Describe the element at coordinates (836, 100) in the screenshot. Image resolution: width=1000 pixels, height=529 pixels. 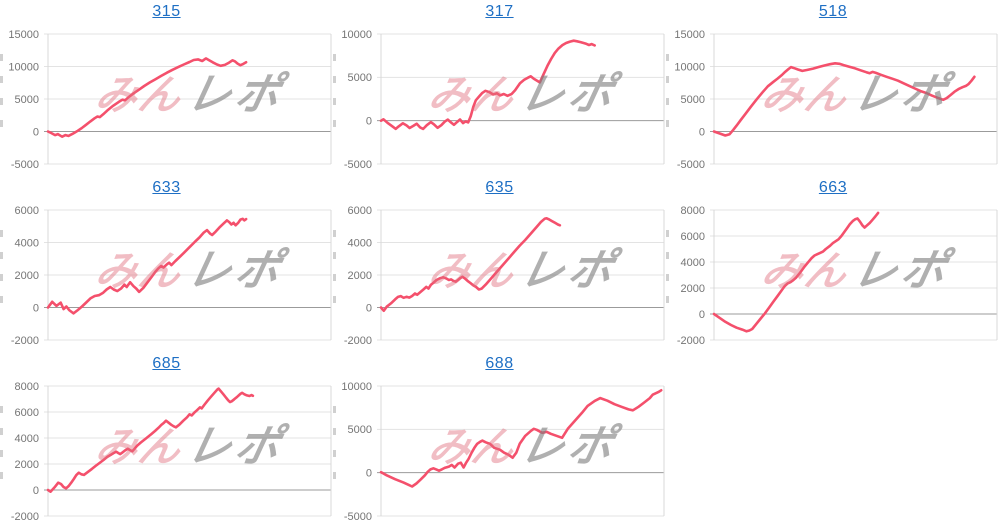
I see `chart-svg-518: 15000 10000 5000 0 -5000` at that location.